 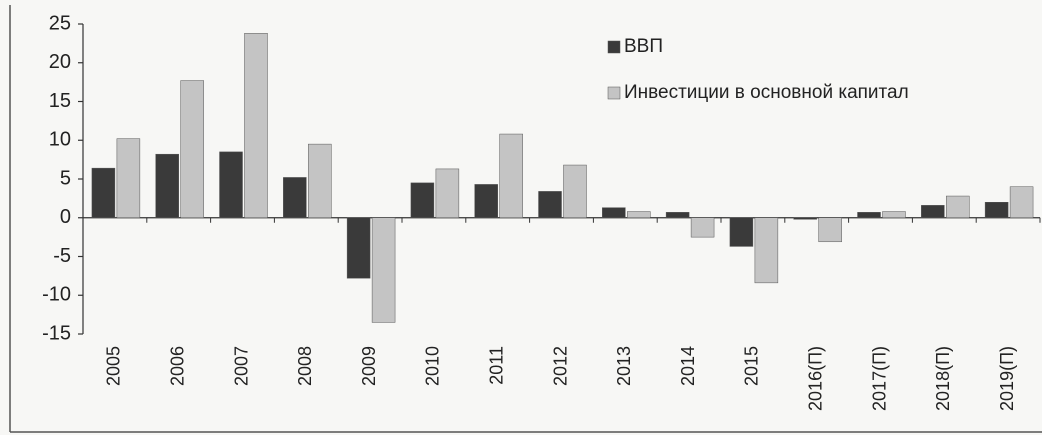 I want to click on x-tick-label: 2007, so click(x=241, y=366).